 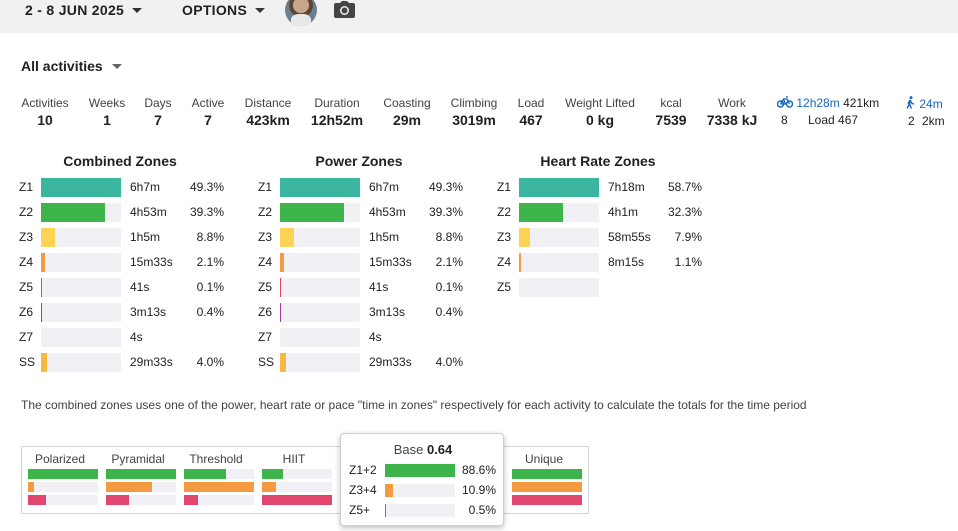 What do you see at coordinates (26, 312) in the screenshot?
I see `zone-label: Z6` at bounding box center [26, 312].